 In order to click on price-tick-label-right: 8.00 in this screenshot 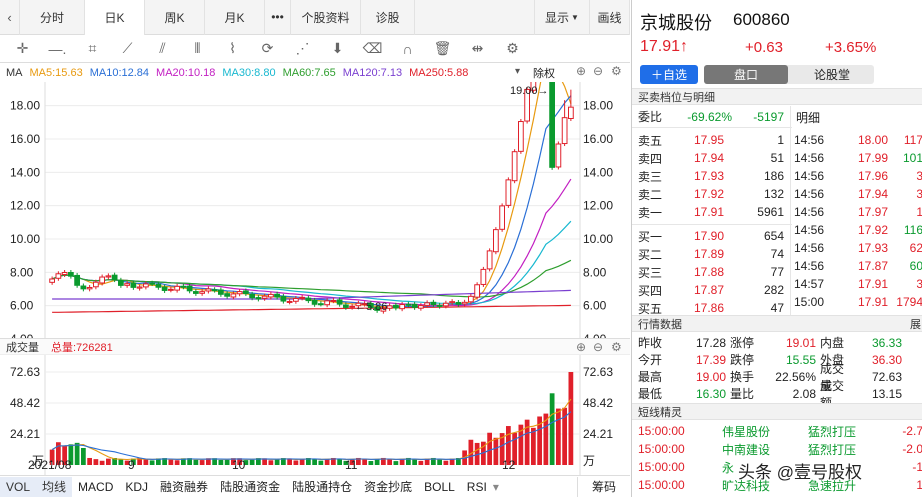, I will do `click(595, 272)`.